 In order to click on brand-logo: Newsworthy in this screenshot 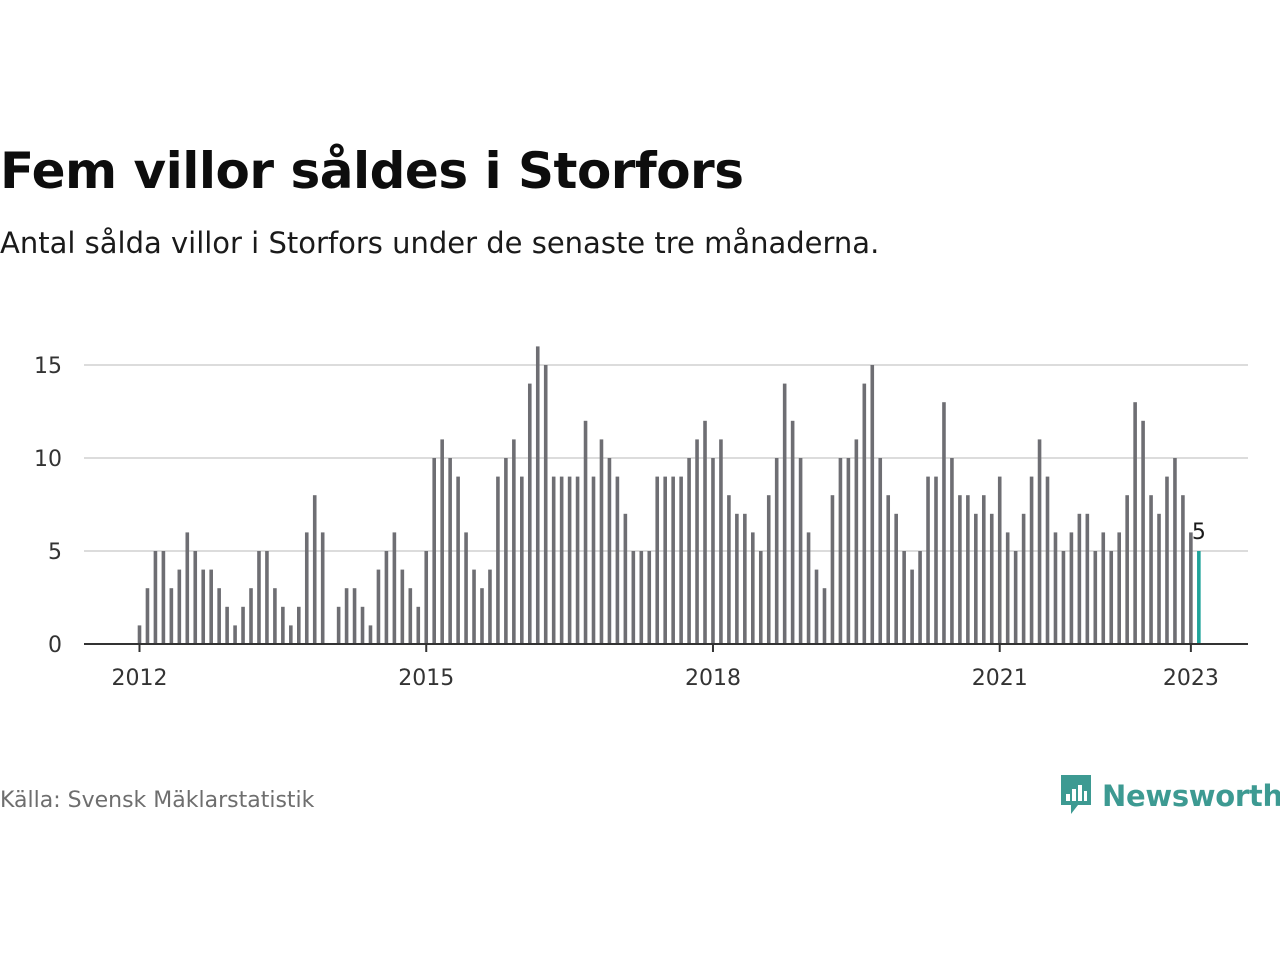, I will do `click(1169, 796)`.